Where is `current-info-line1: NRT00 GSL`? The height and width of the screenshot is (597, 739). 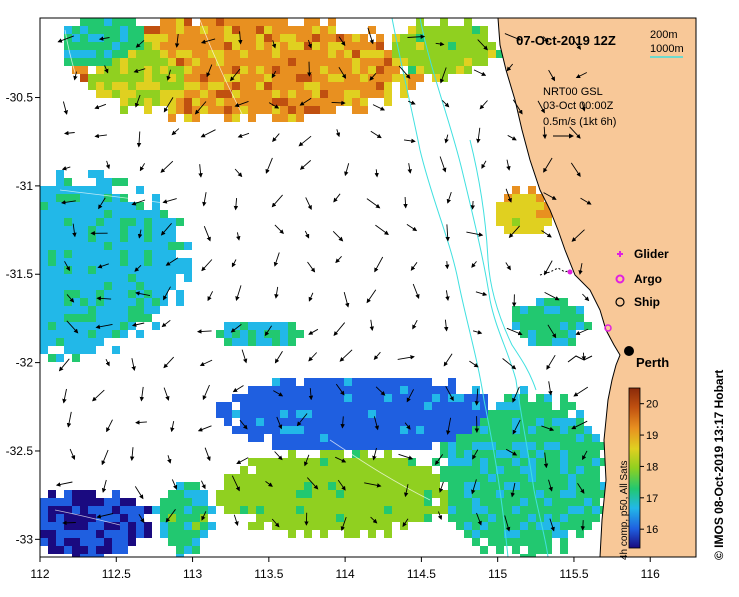 current-info-line1: NRT00 GSL is located at coordinates (573, 92).